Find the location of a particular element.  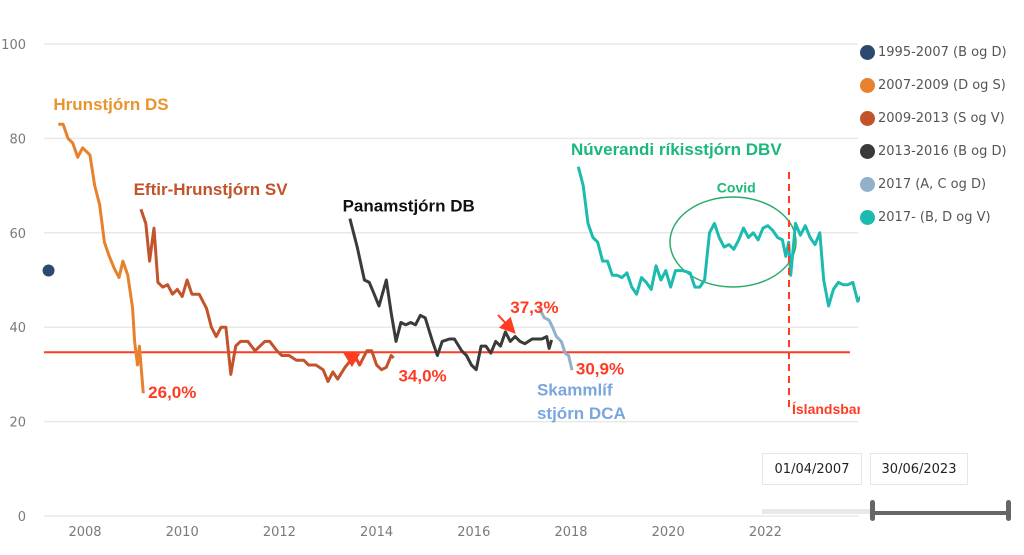

covid-ellipse-group is located at coordinates (733, 242).